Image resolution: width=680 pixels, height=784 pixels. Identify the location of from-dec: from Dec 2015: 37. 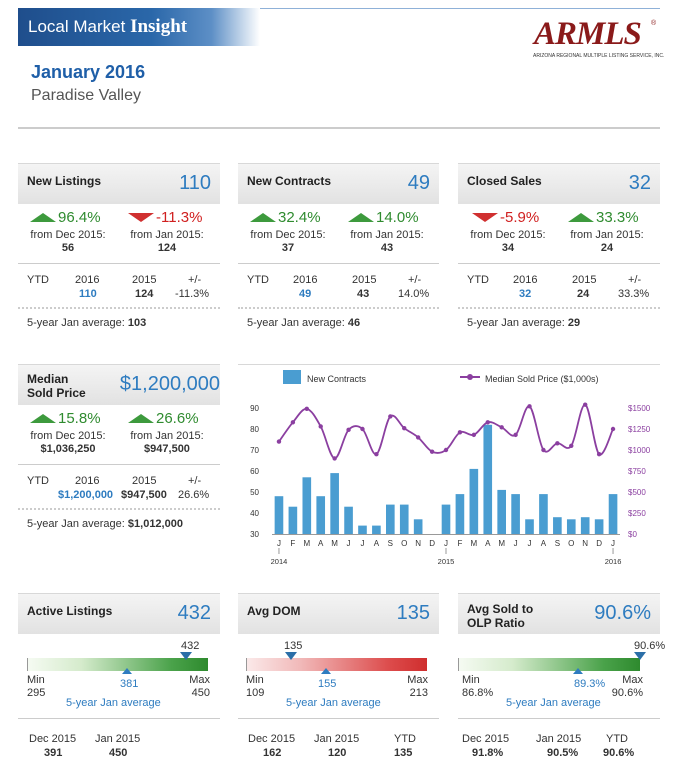
(288, 241).